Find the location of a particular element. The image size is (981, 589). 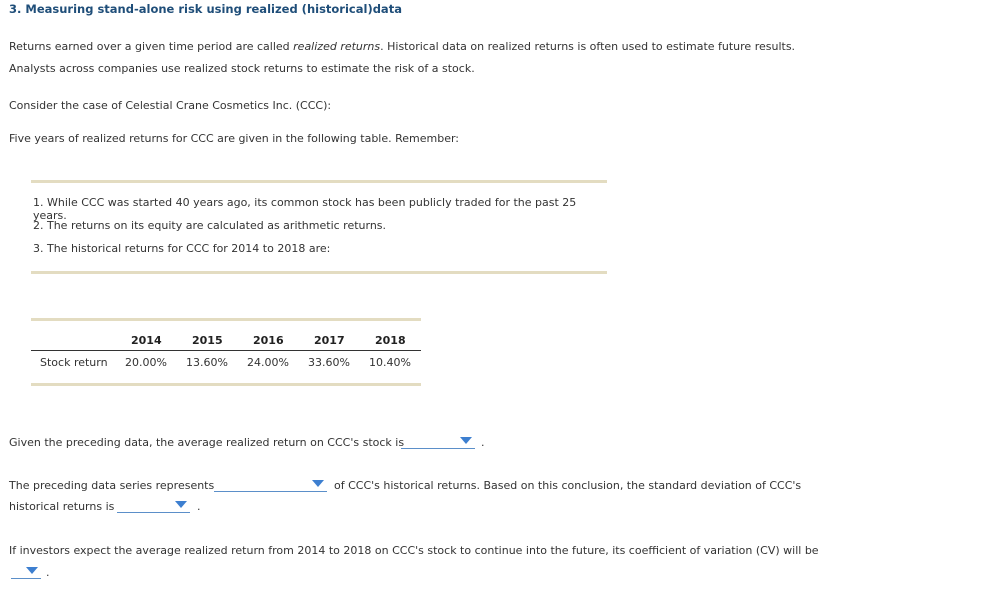

year-header: 2014 is located at coordinates (146, 340).